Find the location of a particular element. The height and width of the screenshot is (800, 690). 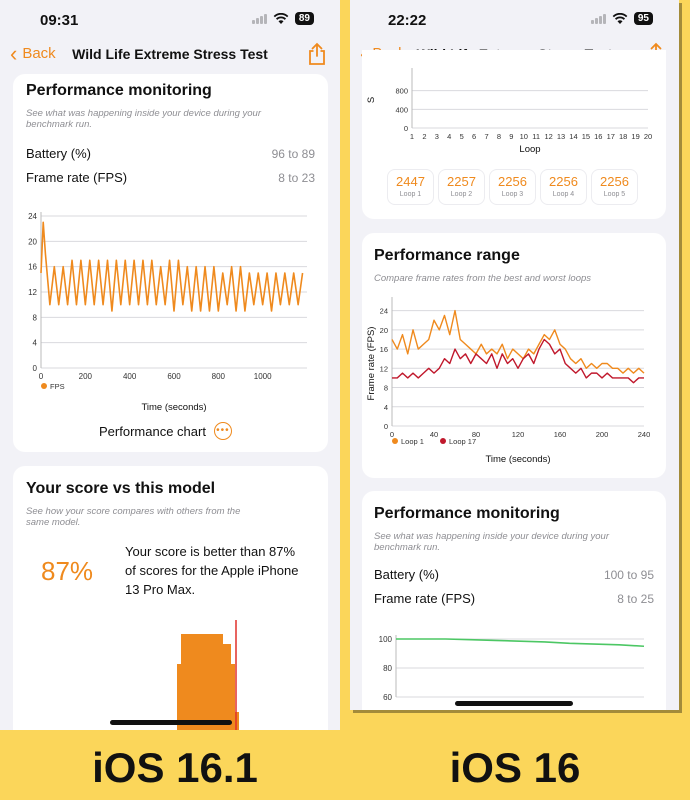

x-tick-label: 3 is located at coordinates (437, 136).